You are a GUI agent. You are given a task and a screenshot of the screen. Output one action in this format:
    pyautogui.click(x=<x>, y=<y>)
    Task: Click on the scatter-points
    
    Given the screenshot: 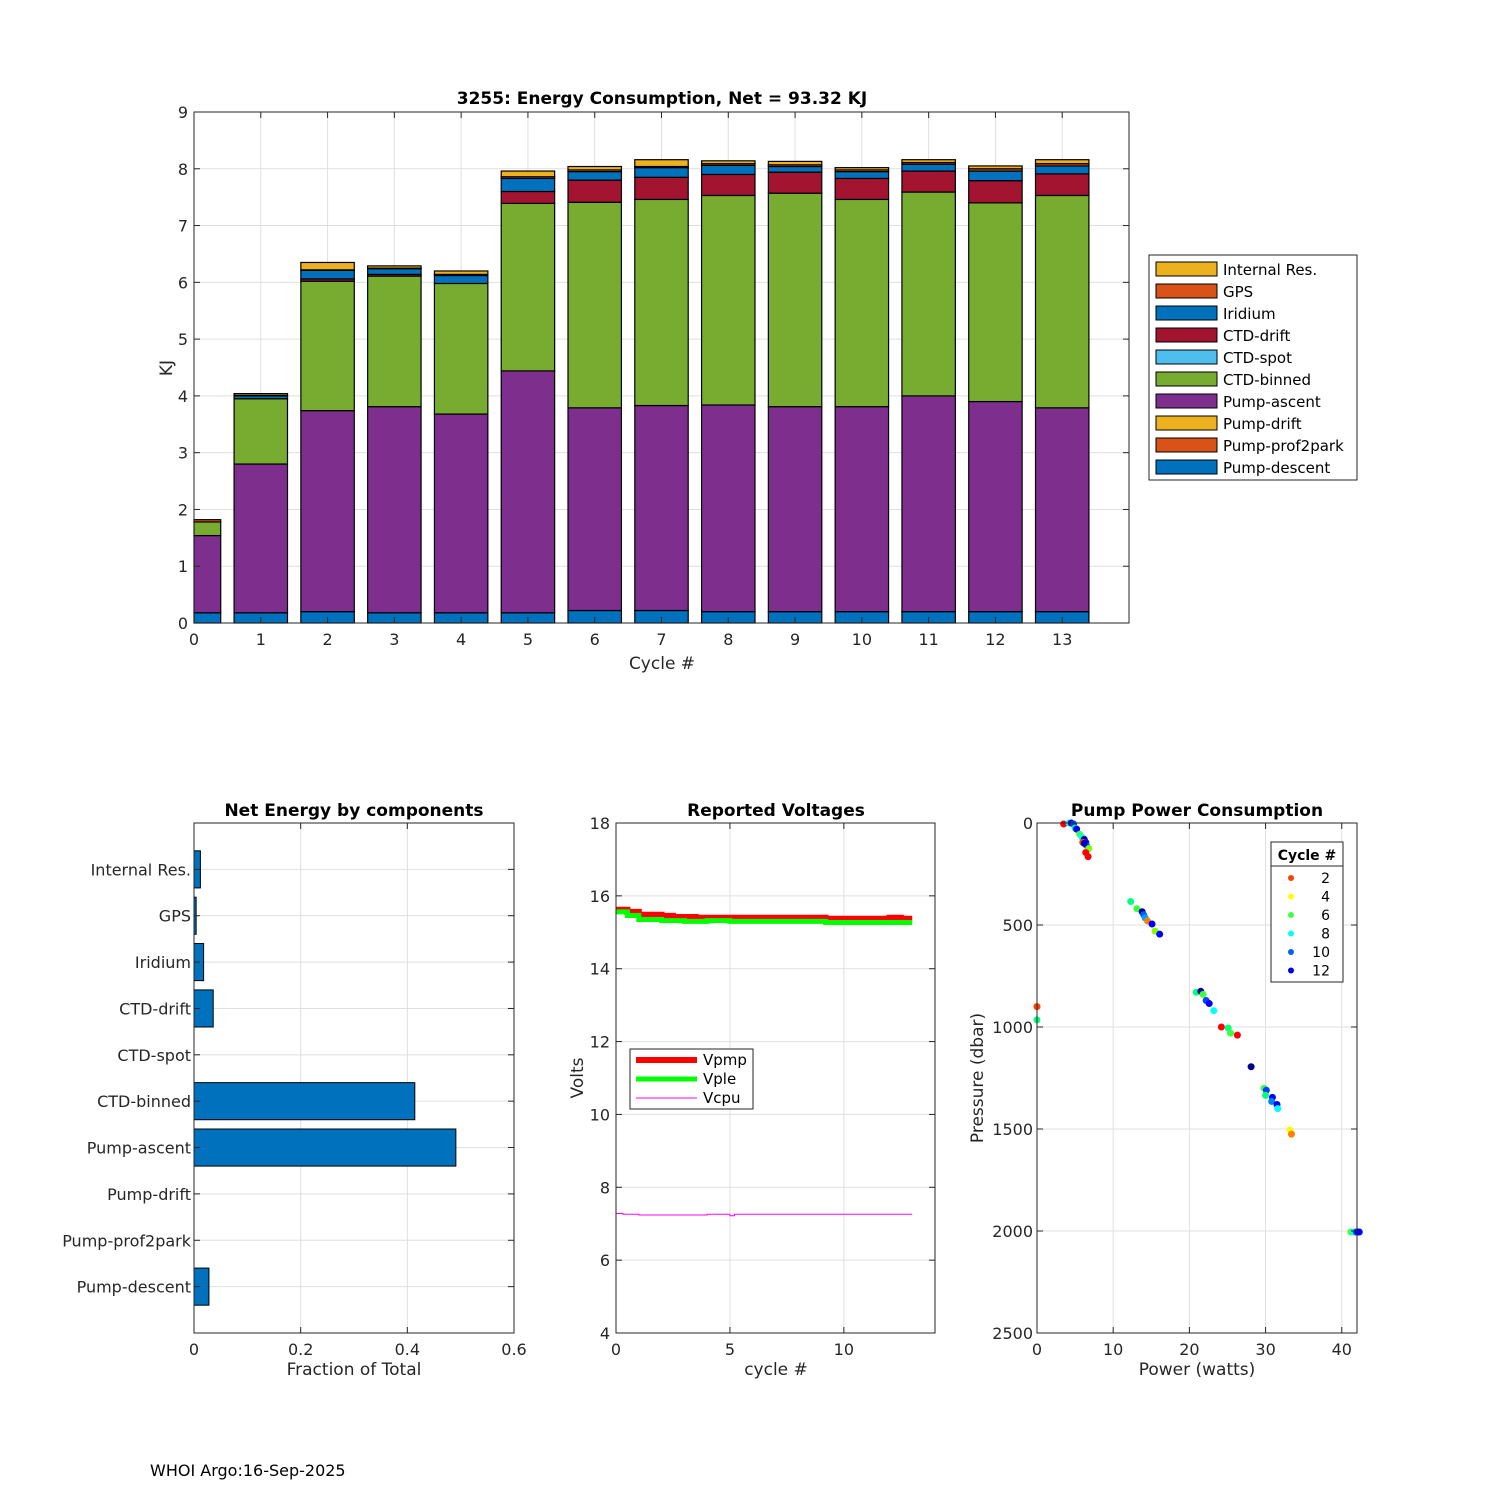 What is the action you would take?
    pyautogui.click(x=1198, y=1027)
    